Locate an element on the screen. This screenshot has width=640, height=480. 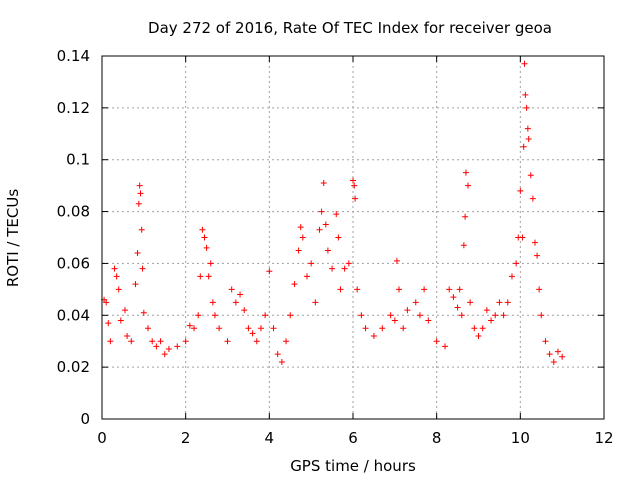
y-tick-label: 0.12 is located at coordinates (73, 108).